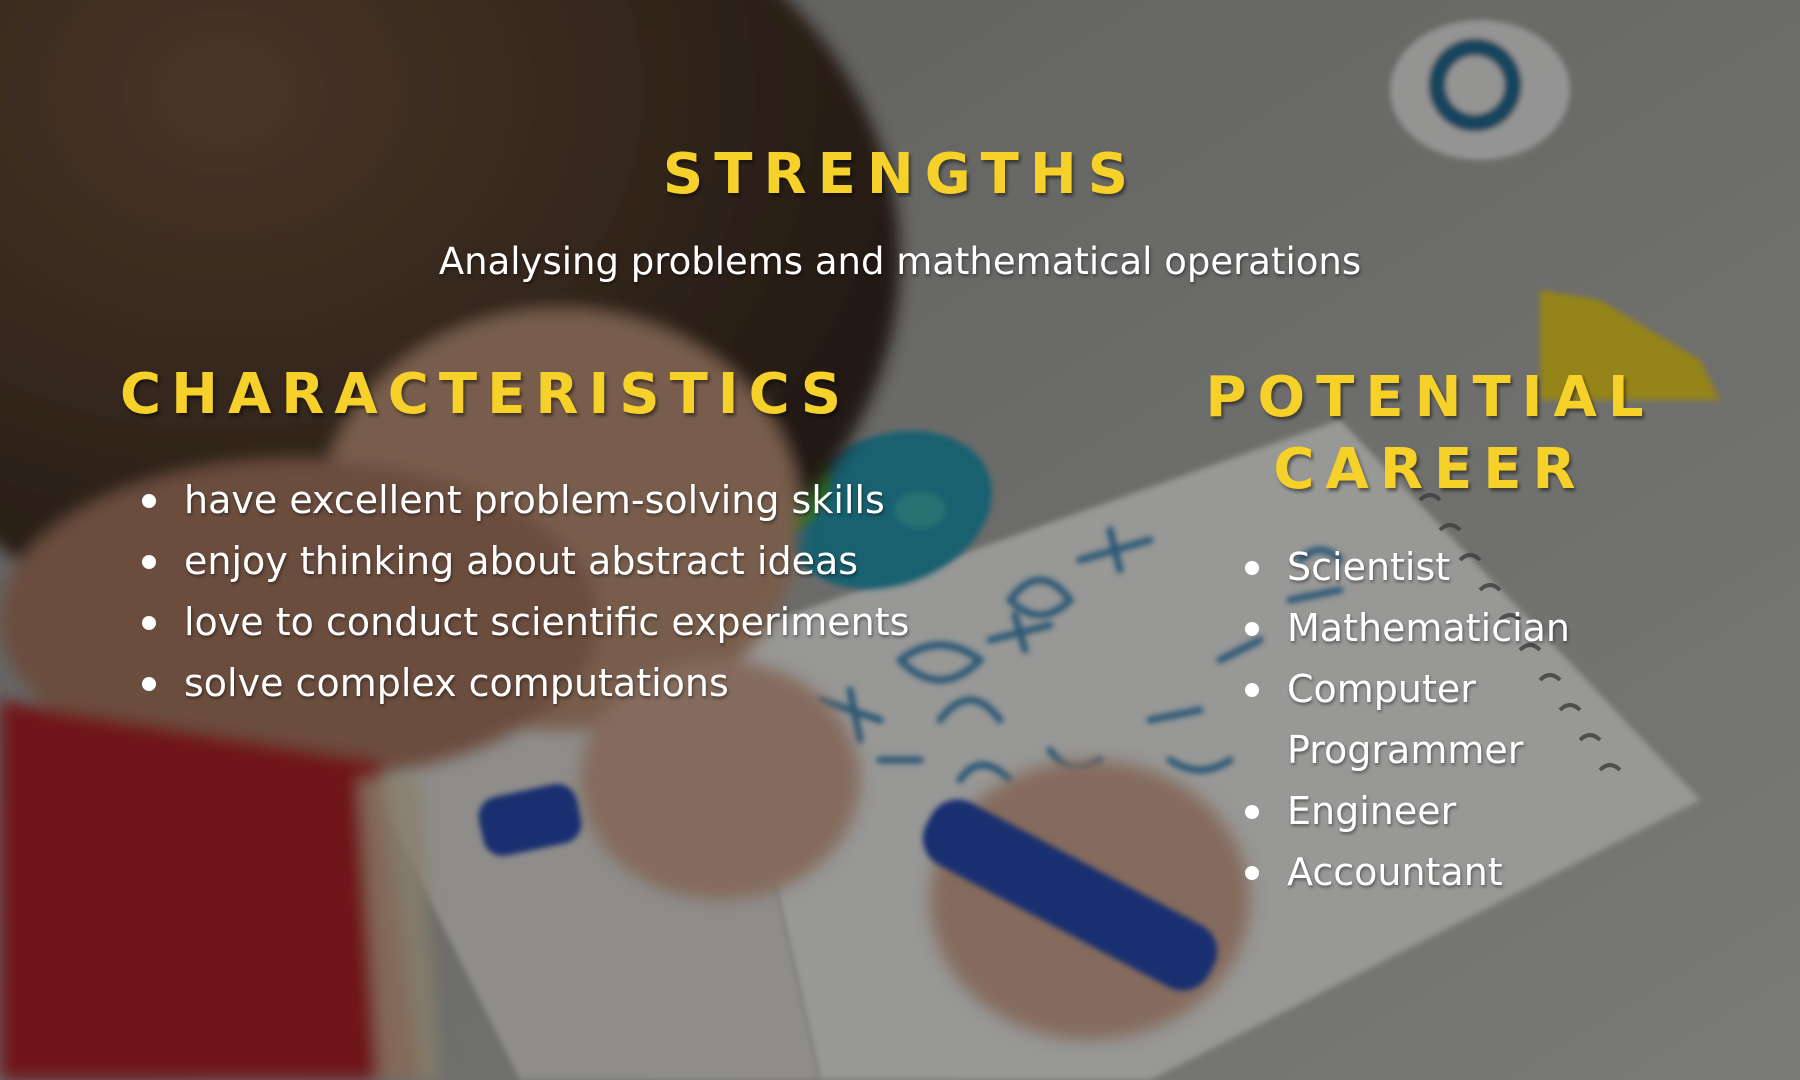 The height and width of the screenshot is (1080, 1800). What do you see at coordinates (1410, 811) in the screenshot?
I see `list-item: Engineer` at bounding box center [1410, 811].